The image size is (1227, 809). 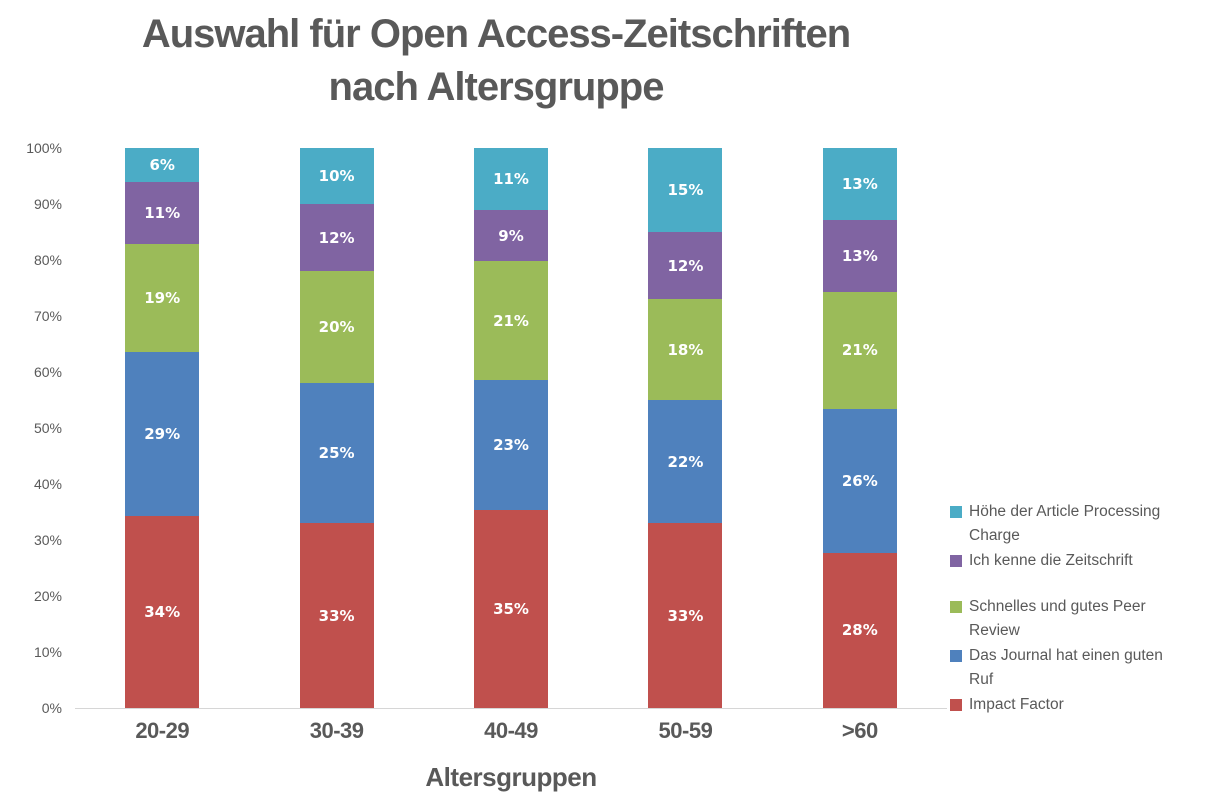 I want to click on legend-item: Das Journal hat einen guten Ruf, so click(x=1086, y=668).